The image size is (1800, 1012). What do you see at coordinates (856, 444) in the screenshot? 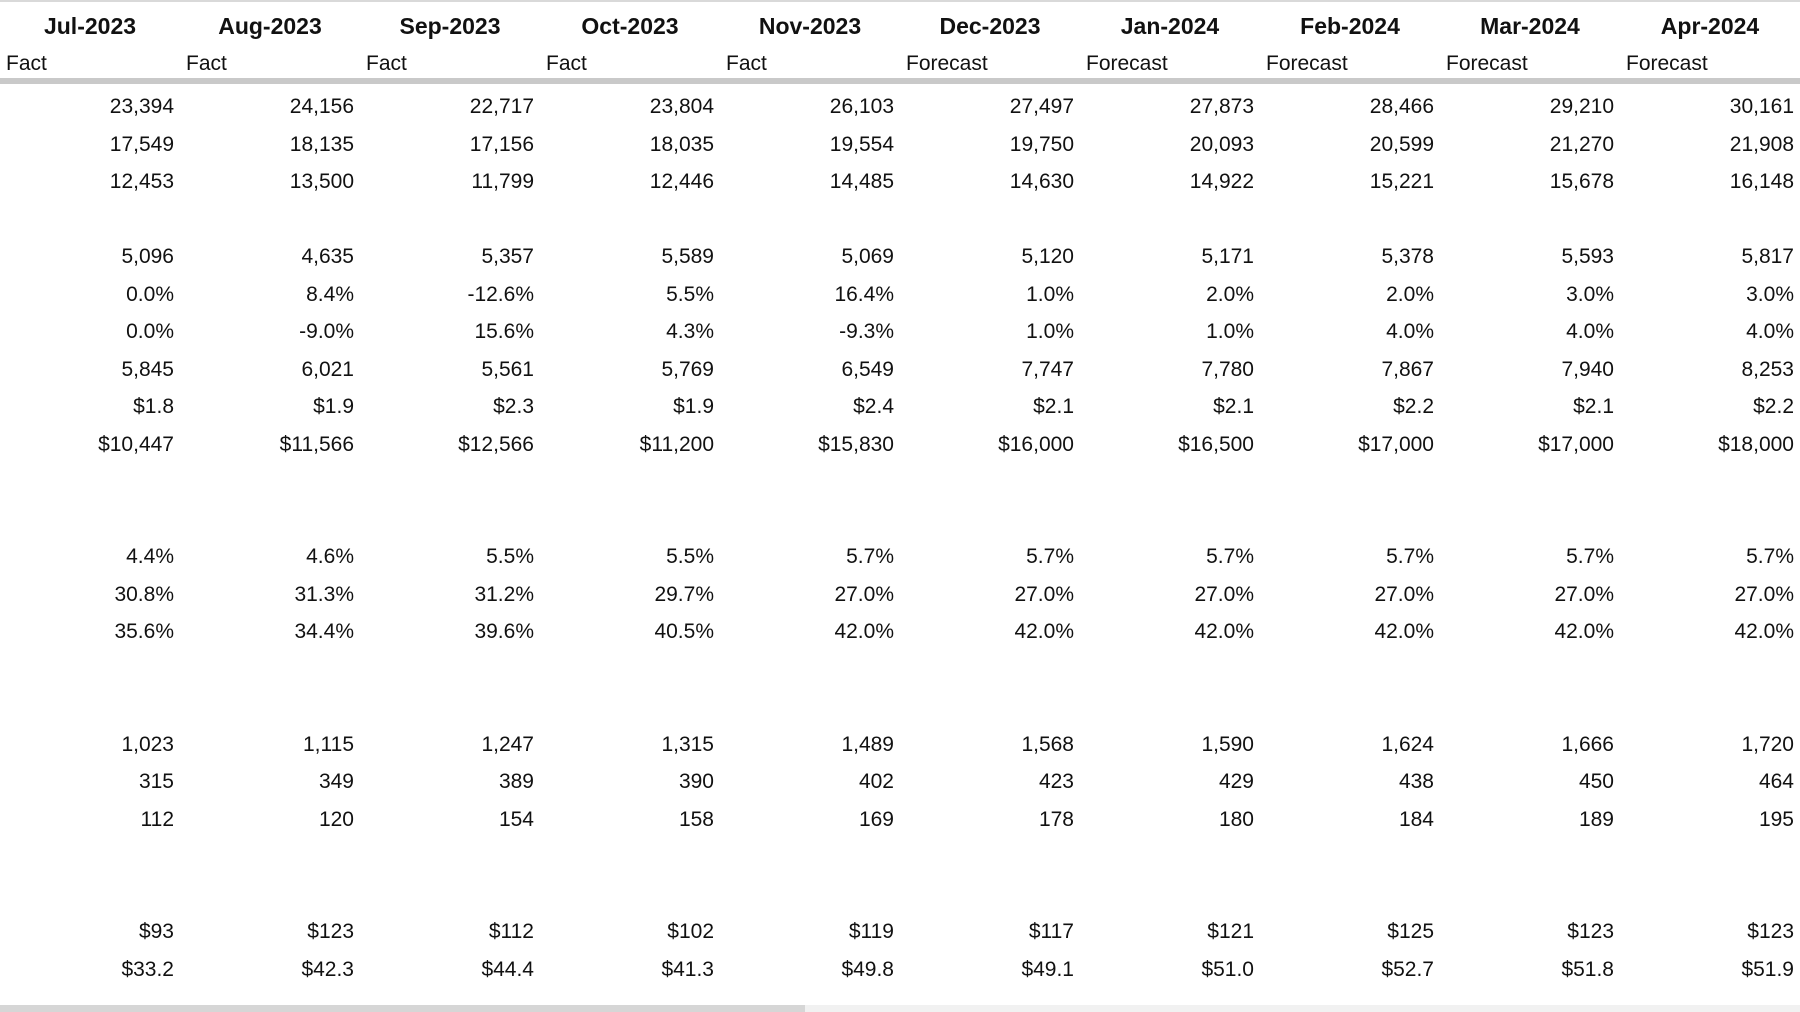
I see `table-cell: $15,830` at bounding box center [856, 444].